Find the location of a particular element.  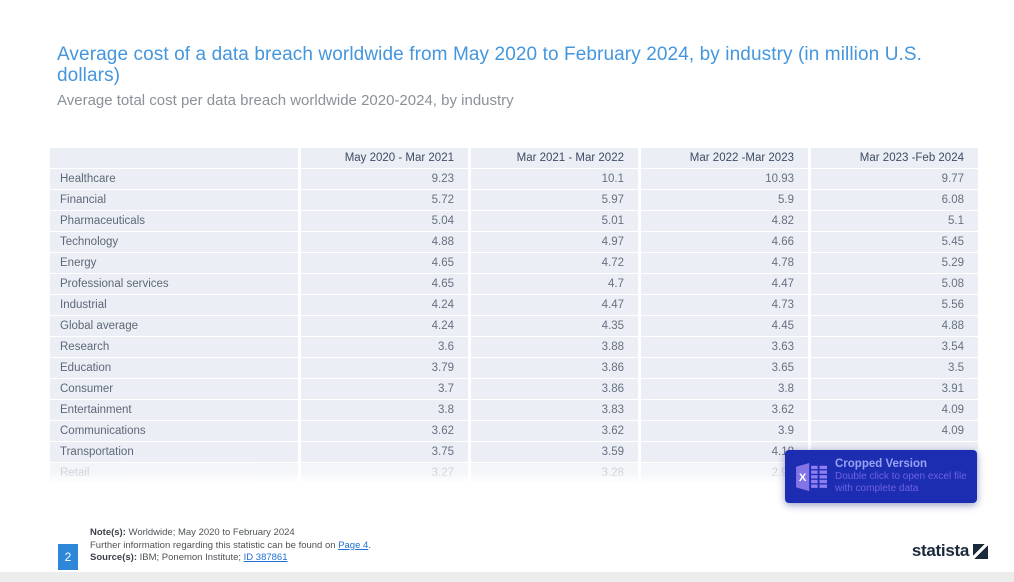

row-label: Financial is located at coordinates (174, 200).